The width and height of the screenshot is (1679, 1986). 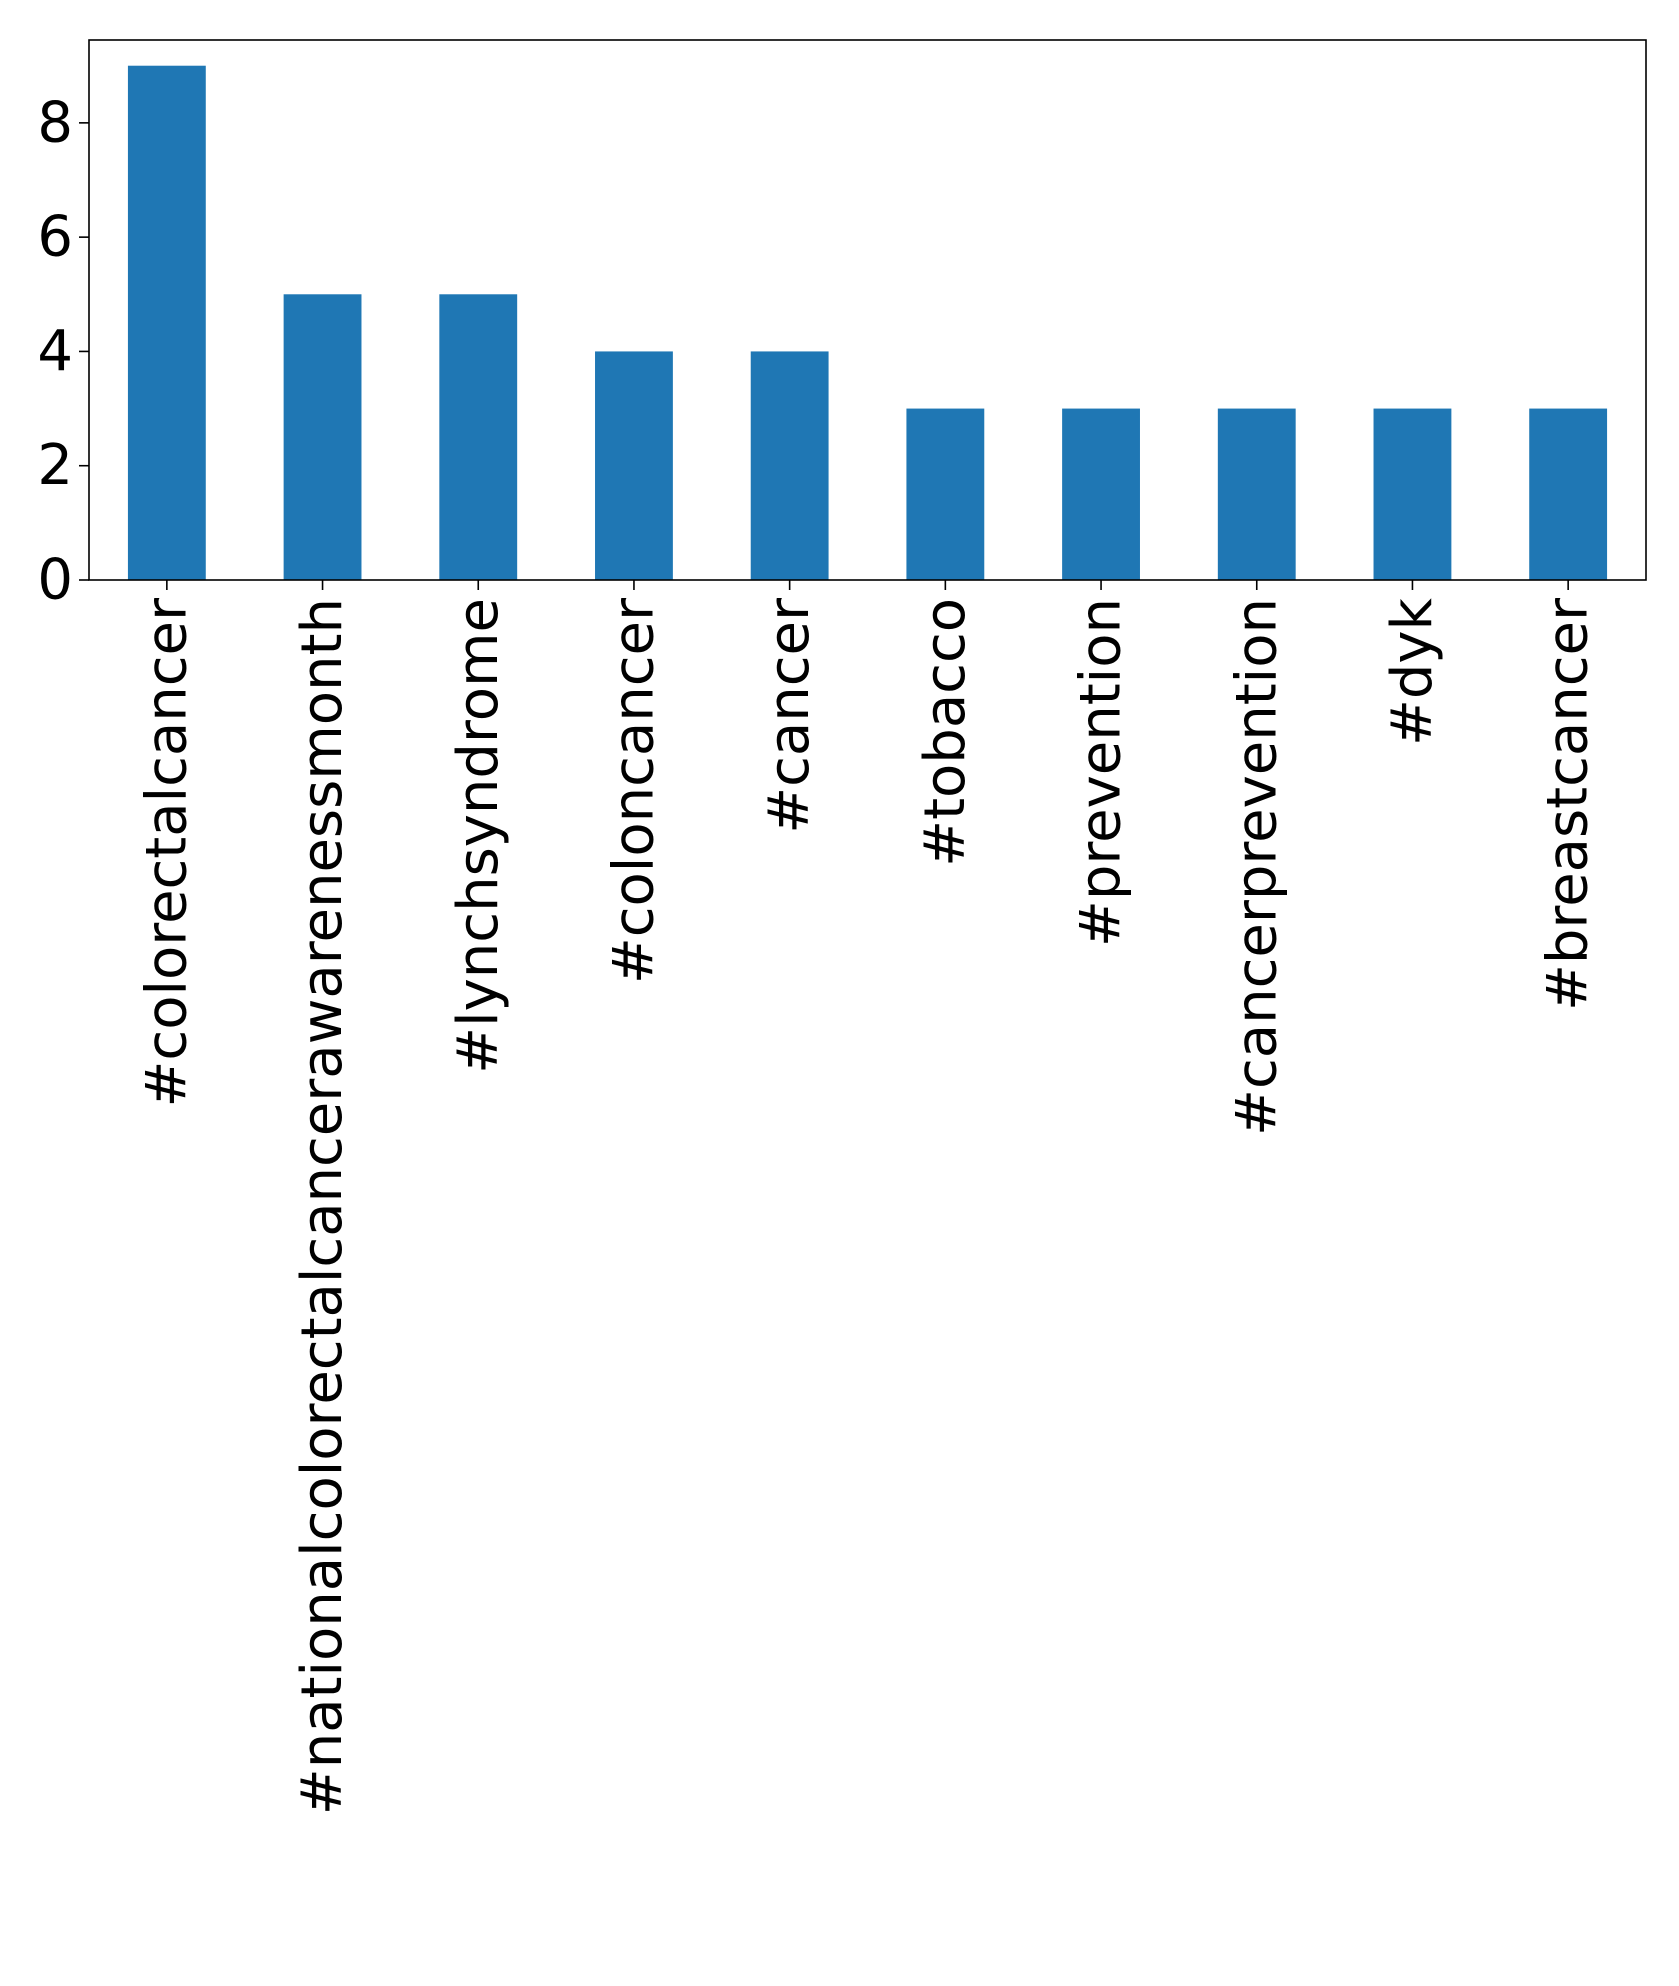 I want to click on bar-breastcancer, so click(x=1568, y=494).